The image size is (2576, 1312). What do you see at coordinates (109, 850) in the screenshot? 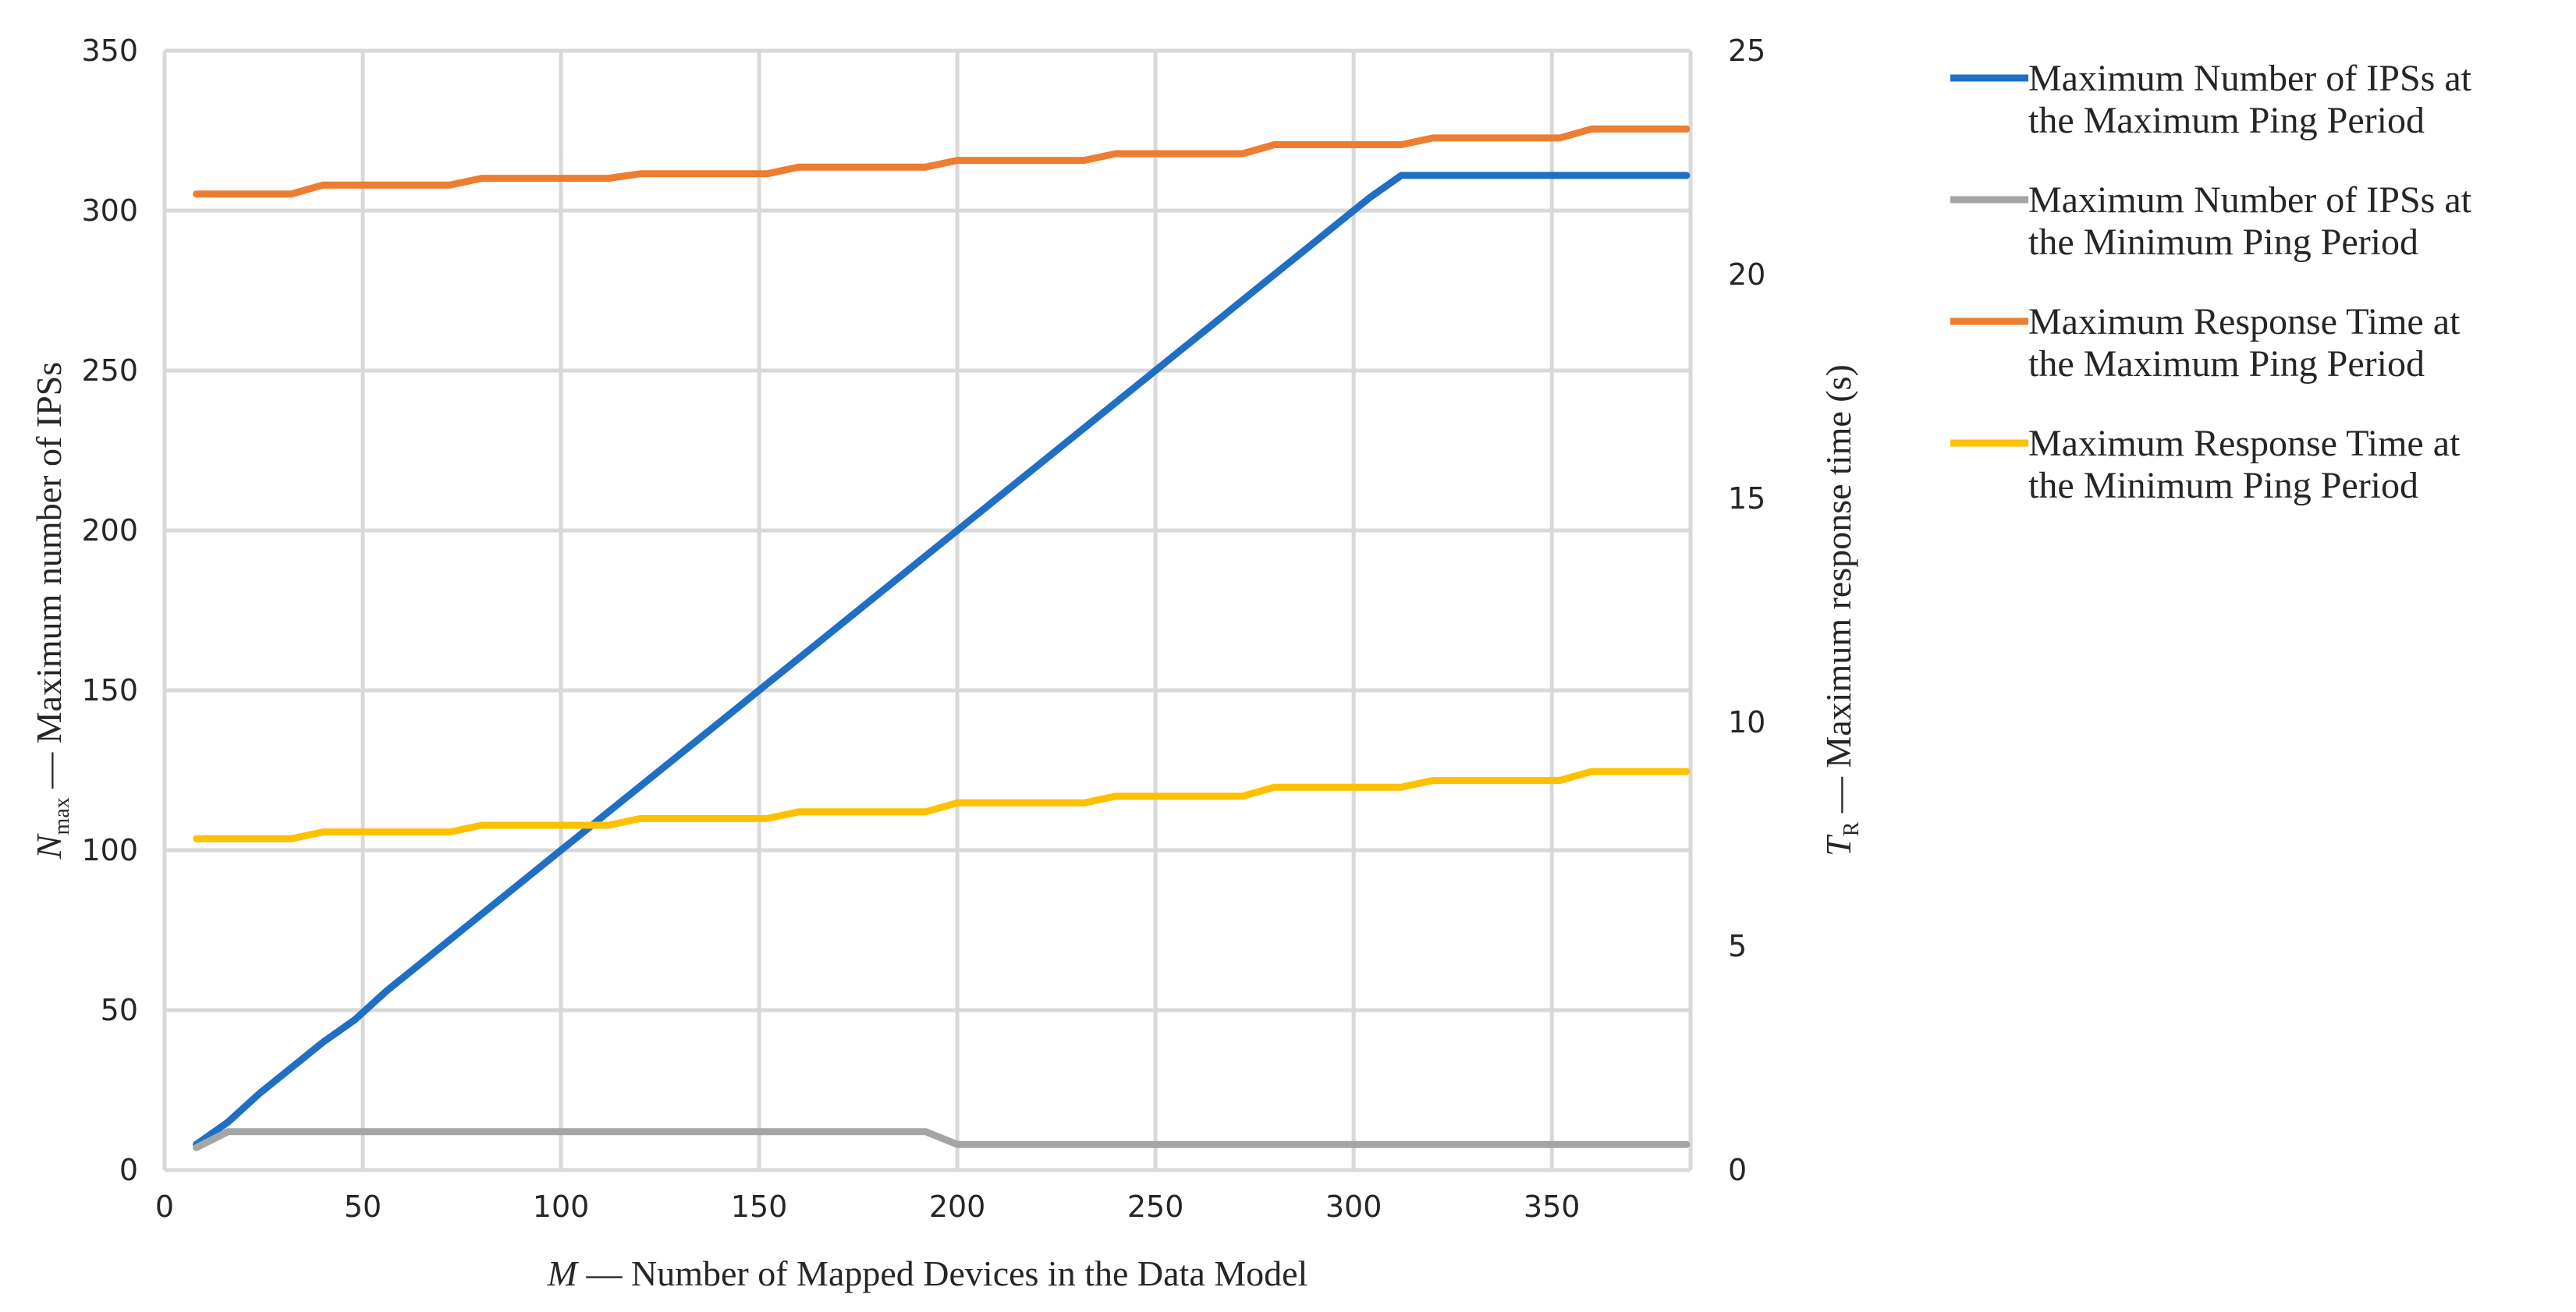
I see `y-left-tick-label: 100` at bounding box center [109, 850].